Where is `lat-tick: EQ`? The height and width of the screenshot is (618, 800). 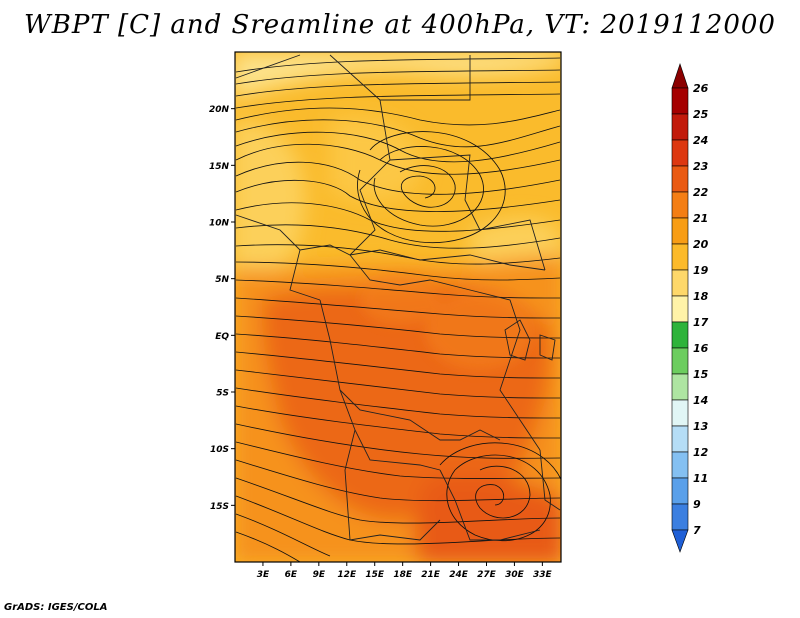
lat-tick: EQ is located at coordinates (225, 337).